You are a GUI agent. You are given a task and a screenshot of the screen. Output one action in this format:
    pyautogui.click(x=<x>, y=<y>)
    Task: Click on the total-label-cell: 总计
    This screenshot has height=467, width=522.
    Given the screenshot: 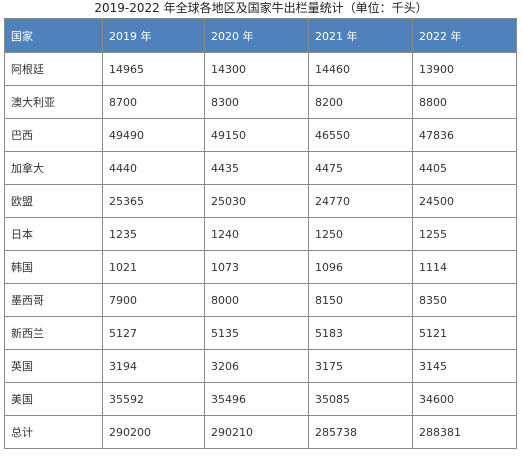 What is the action you would take?
    pyautogui.click(x=53, y=432)
    